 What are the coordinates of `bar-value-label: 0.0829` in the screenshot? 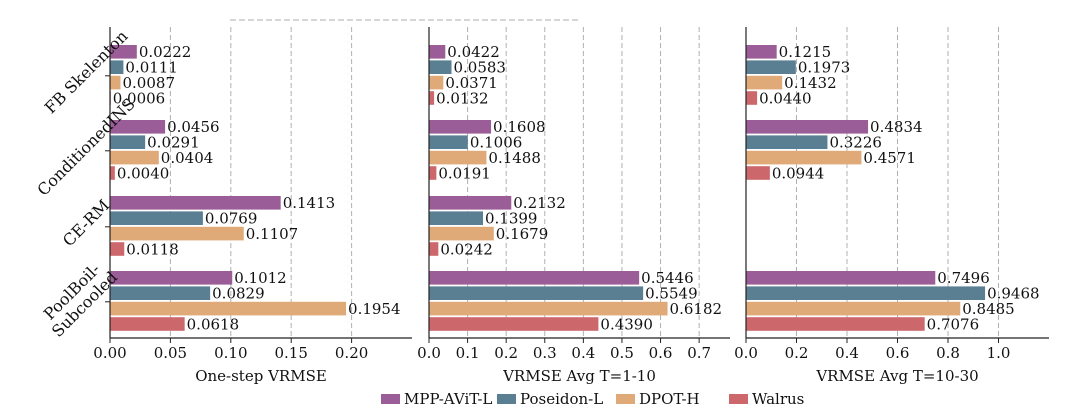 It's located at (238, 294).